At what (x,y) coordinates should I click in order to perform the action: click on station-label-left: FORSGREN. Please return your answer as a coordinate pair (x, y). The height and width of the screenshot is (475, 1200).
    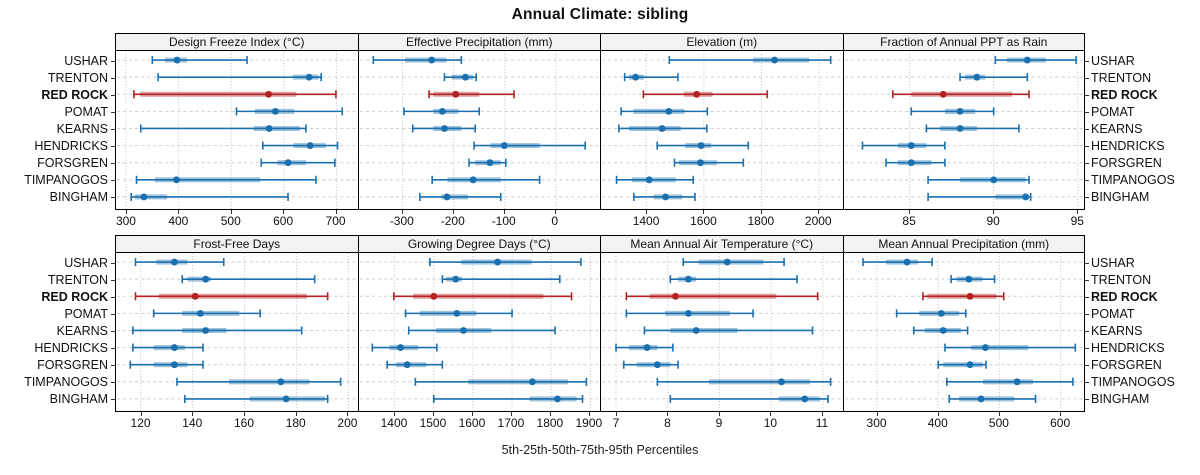
    Looking at the image, I should click on (72, 163).